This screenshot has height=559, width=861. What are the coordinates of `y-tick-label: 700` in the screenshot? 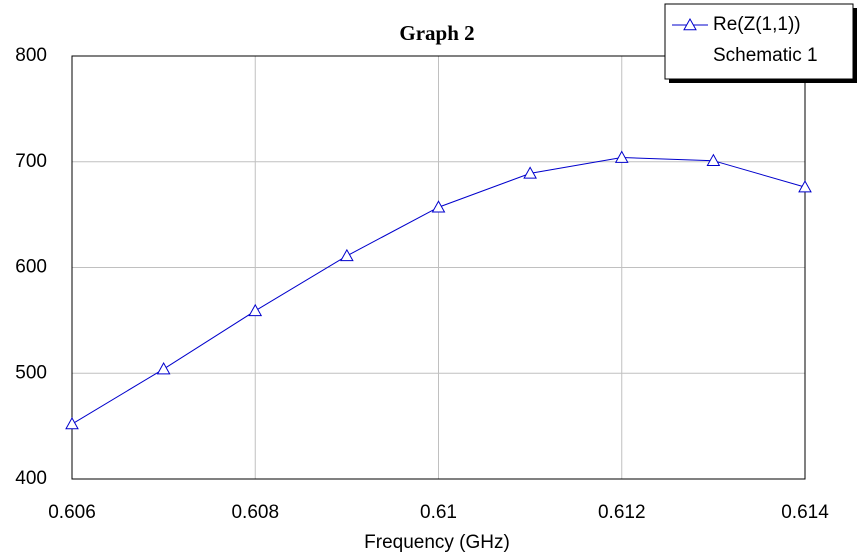 It's located at (31, 161).